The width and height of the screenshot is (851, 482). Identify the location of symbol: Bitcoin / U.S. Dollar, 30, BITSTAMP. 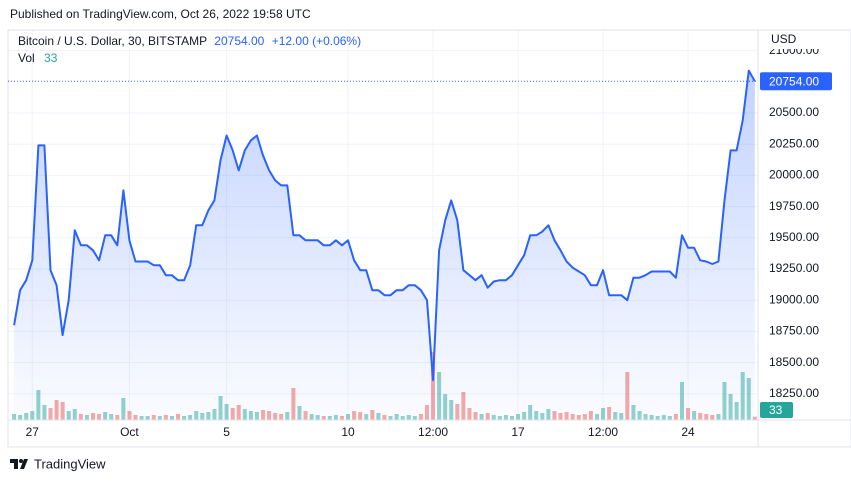
(112, 41).